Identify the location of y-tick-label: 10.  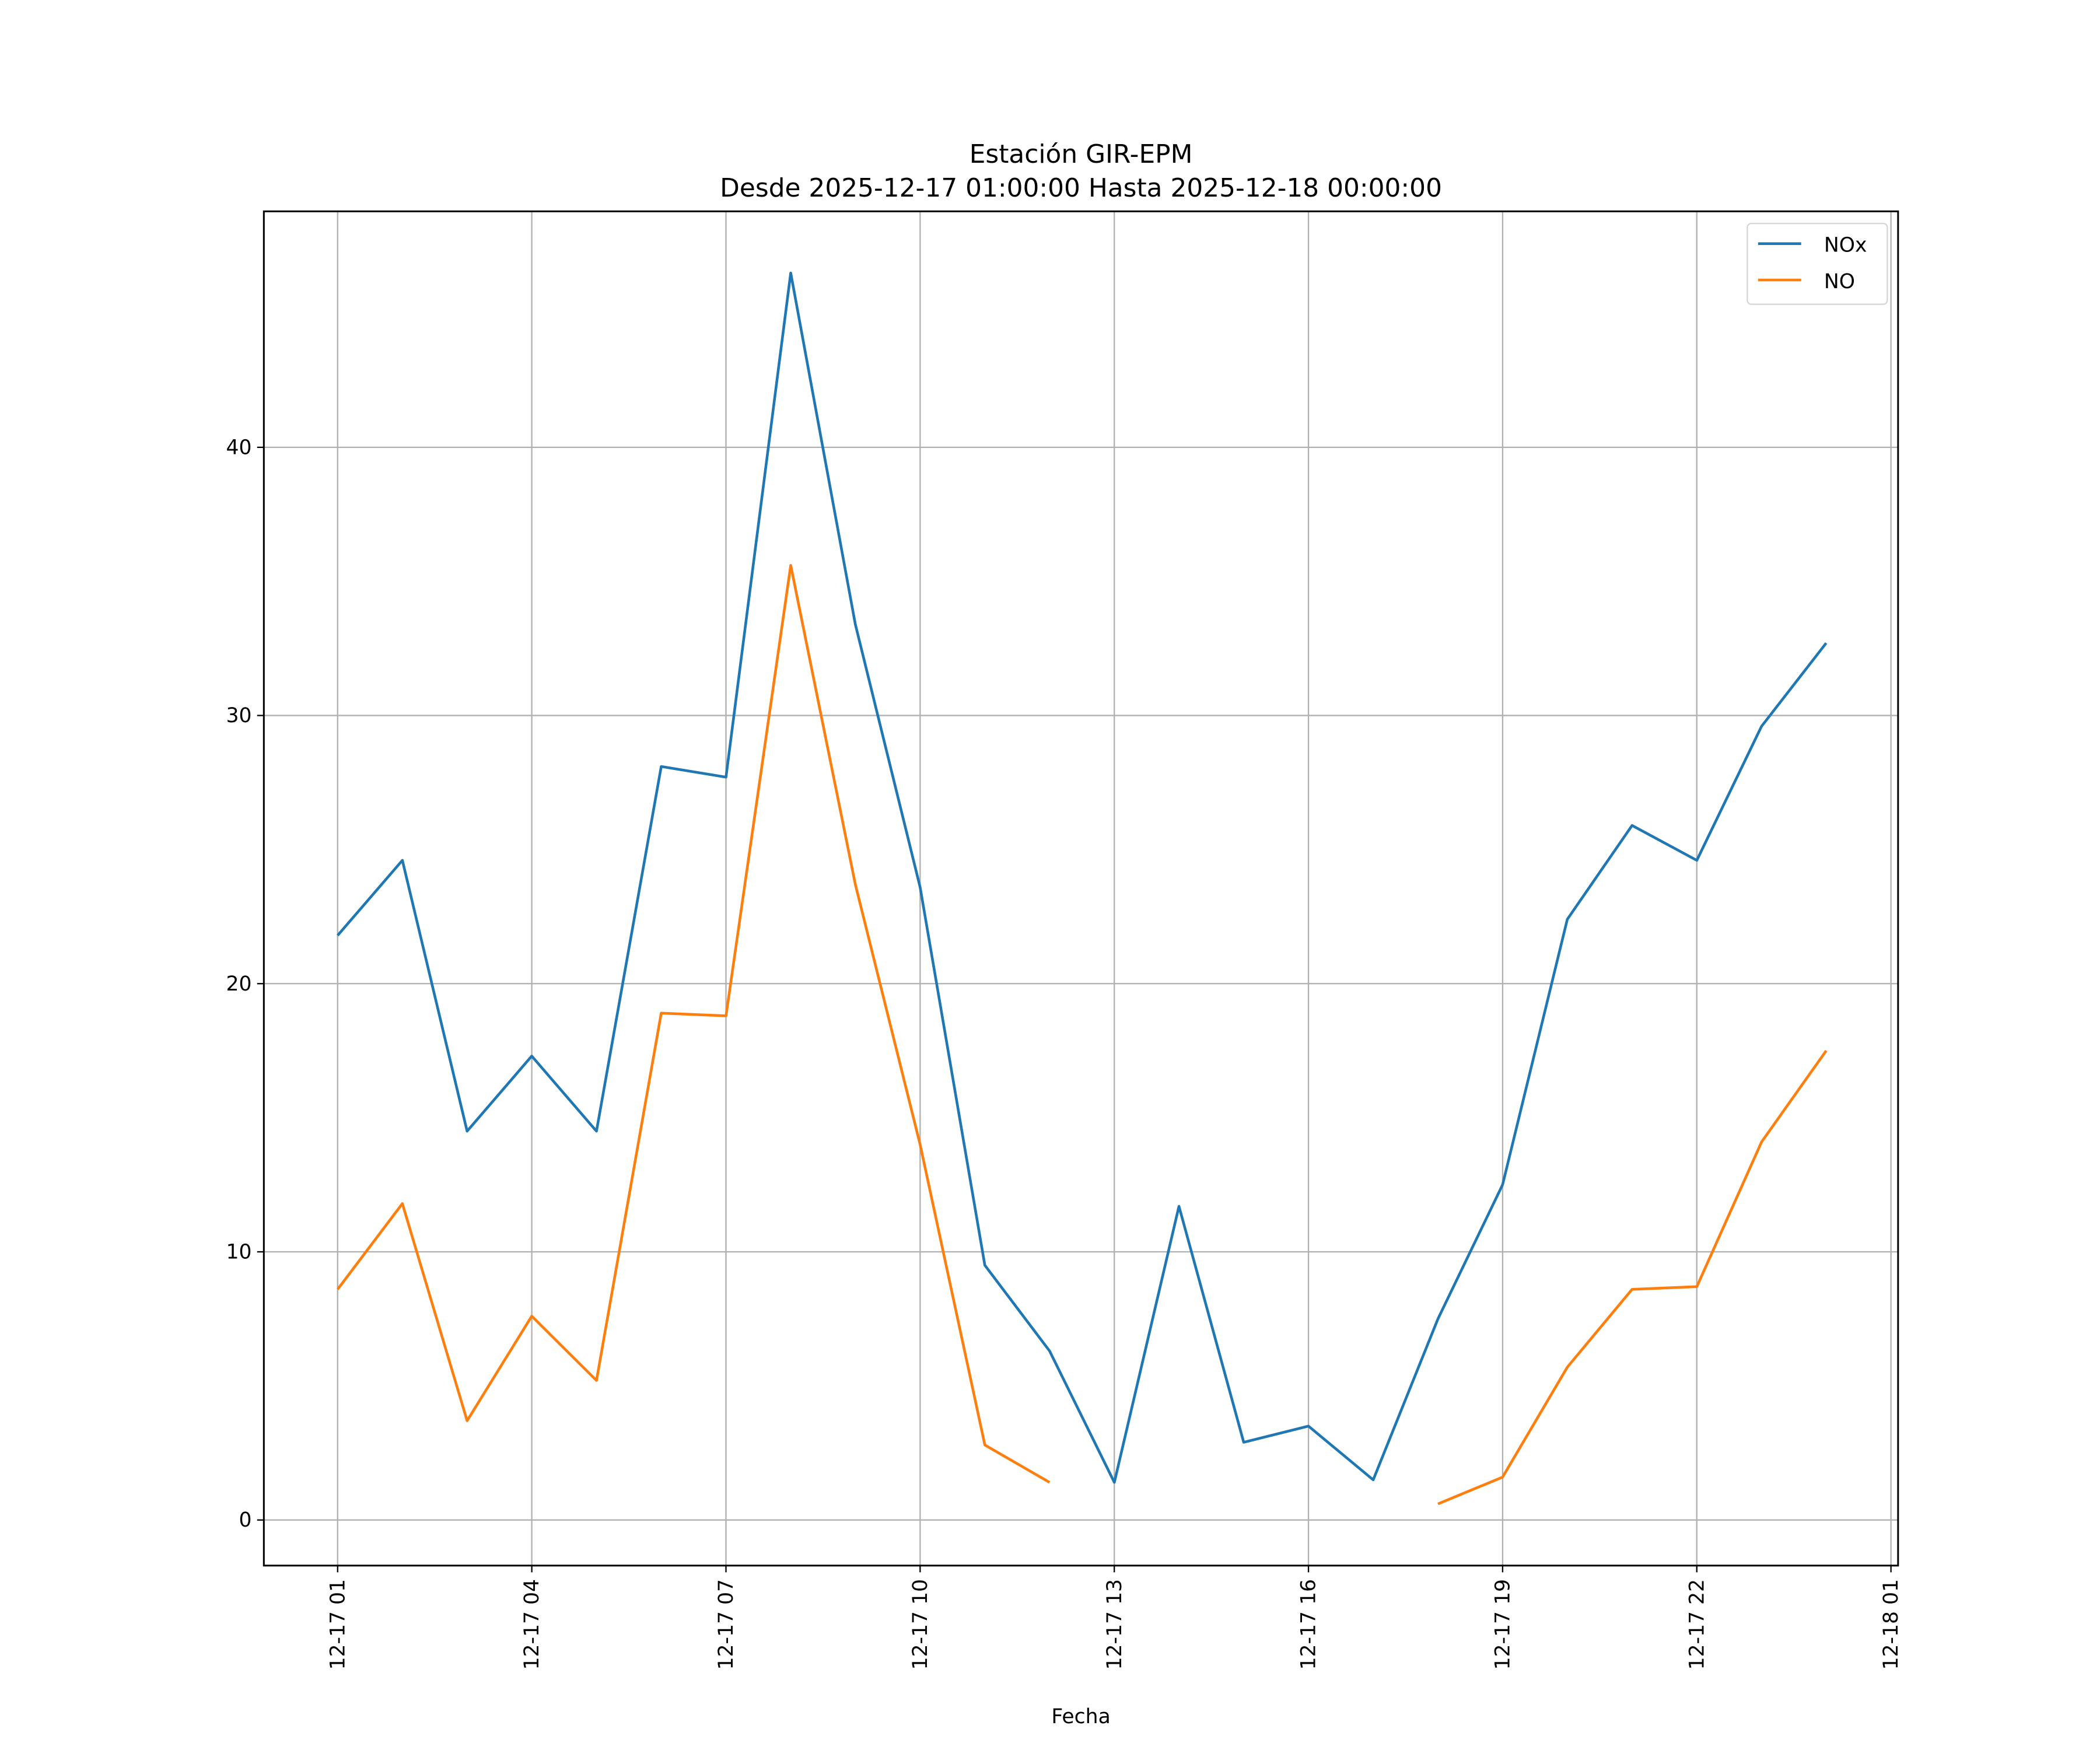
(238, 1252).